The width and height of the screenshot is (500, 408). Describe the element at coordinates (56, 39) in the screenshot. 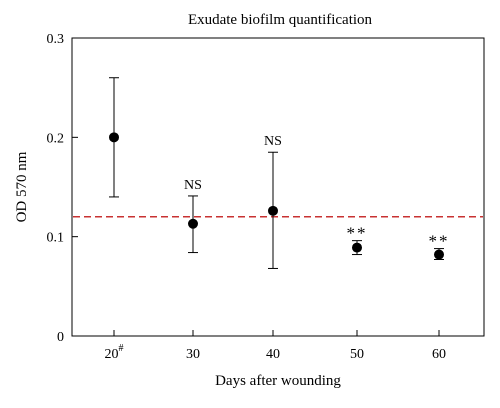

I see `y-tick-label: 0.3` at that location.